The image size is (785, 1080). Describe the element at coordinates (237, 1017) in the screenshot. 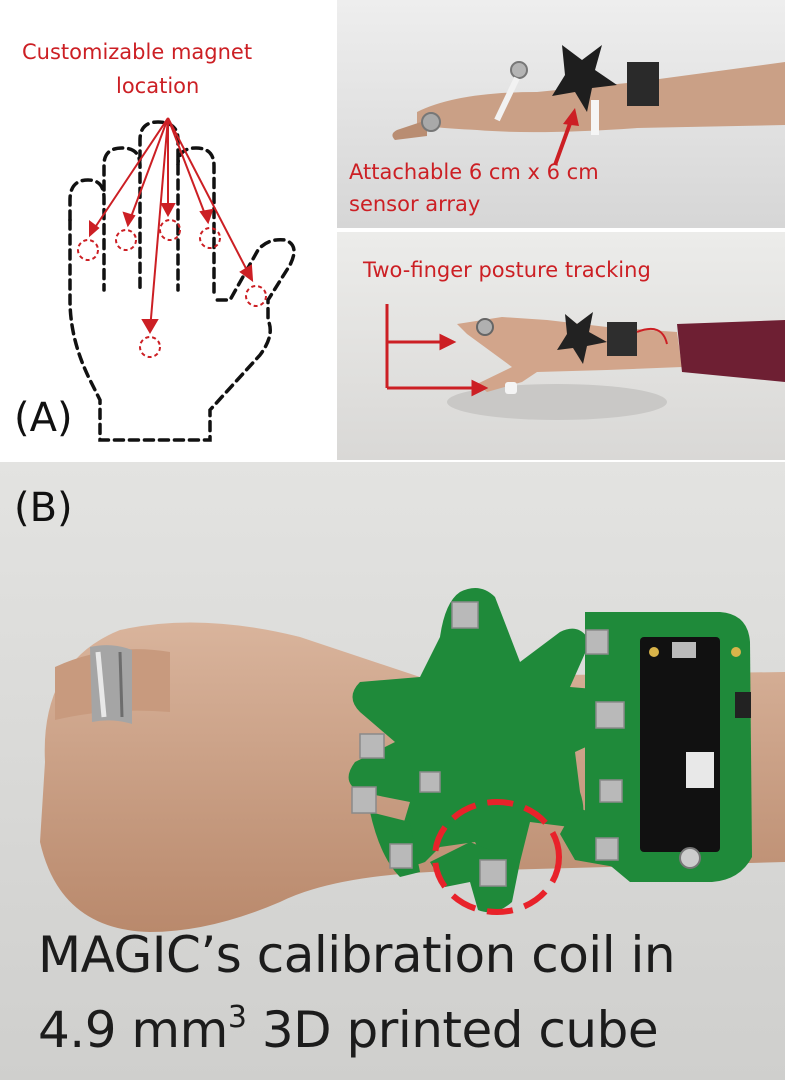

I see `caption-superscript: 3` at that location.